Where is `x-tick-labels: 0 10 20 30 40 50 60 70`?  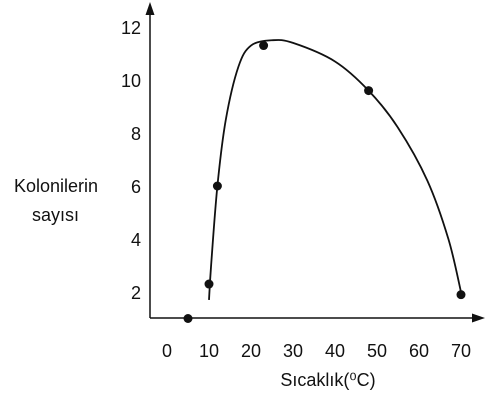 x-tick-labels: 0 10 20 30 40 50 60 70 is located at coordinates (316, 351).